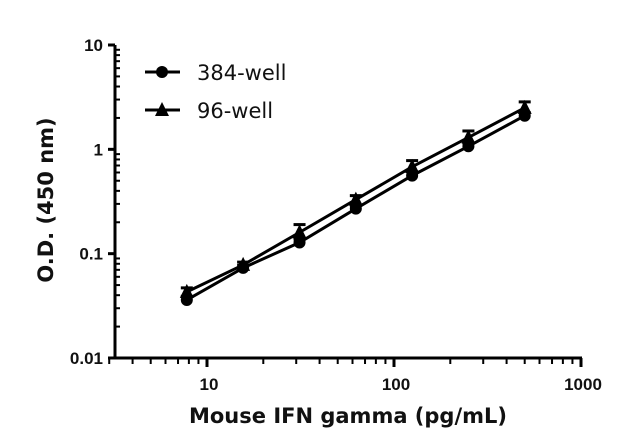 The height and width of the screenshot is (448, 631). I want to click on legend-item: 96-well, so click(209, 111).